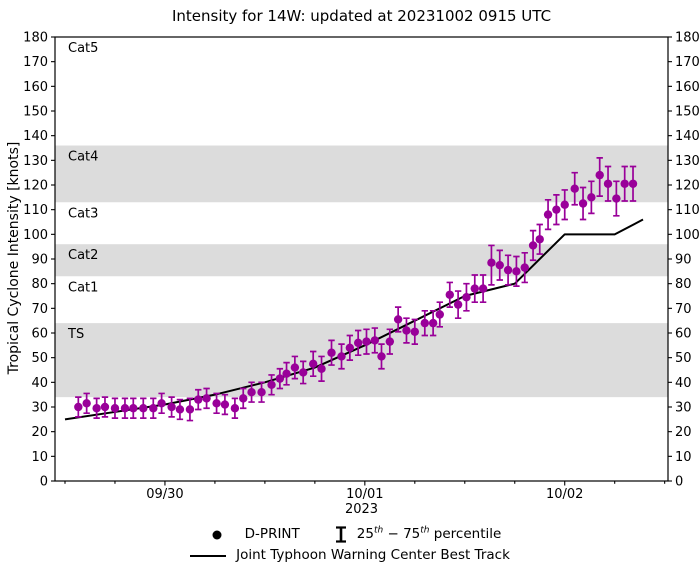 The image size is (699, 571). I want to click on x-tick-label: 10/02, so click(564, 494).